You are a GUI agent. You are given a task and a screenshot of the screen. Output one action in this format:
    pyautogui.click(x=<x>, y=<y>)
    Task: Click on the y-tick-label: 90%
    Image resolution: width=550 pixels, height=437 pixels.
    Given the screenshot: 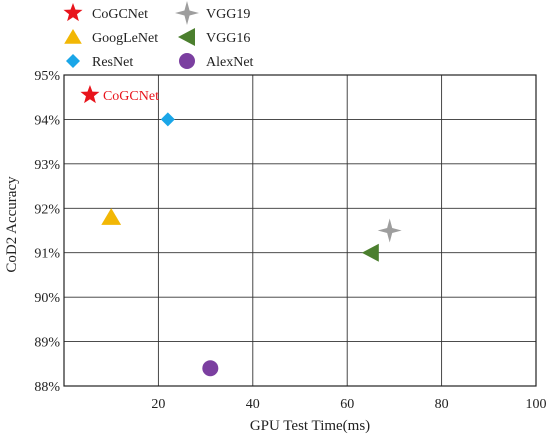 What is the action you would take?
    pyautogui.click(x=47, y=298)
    